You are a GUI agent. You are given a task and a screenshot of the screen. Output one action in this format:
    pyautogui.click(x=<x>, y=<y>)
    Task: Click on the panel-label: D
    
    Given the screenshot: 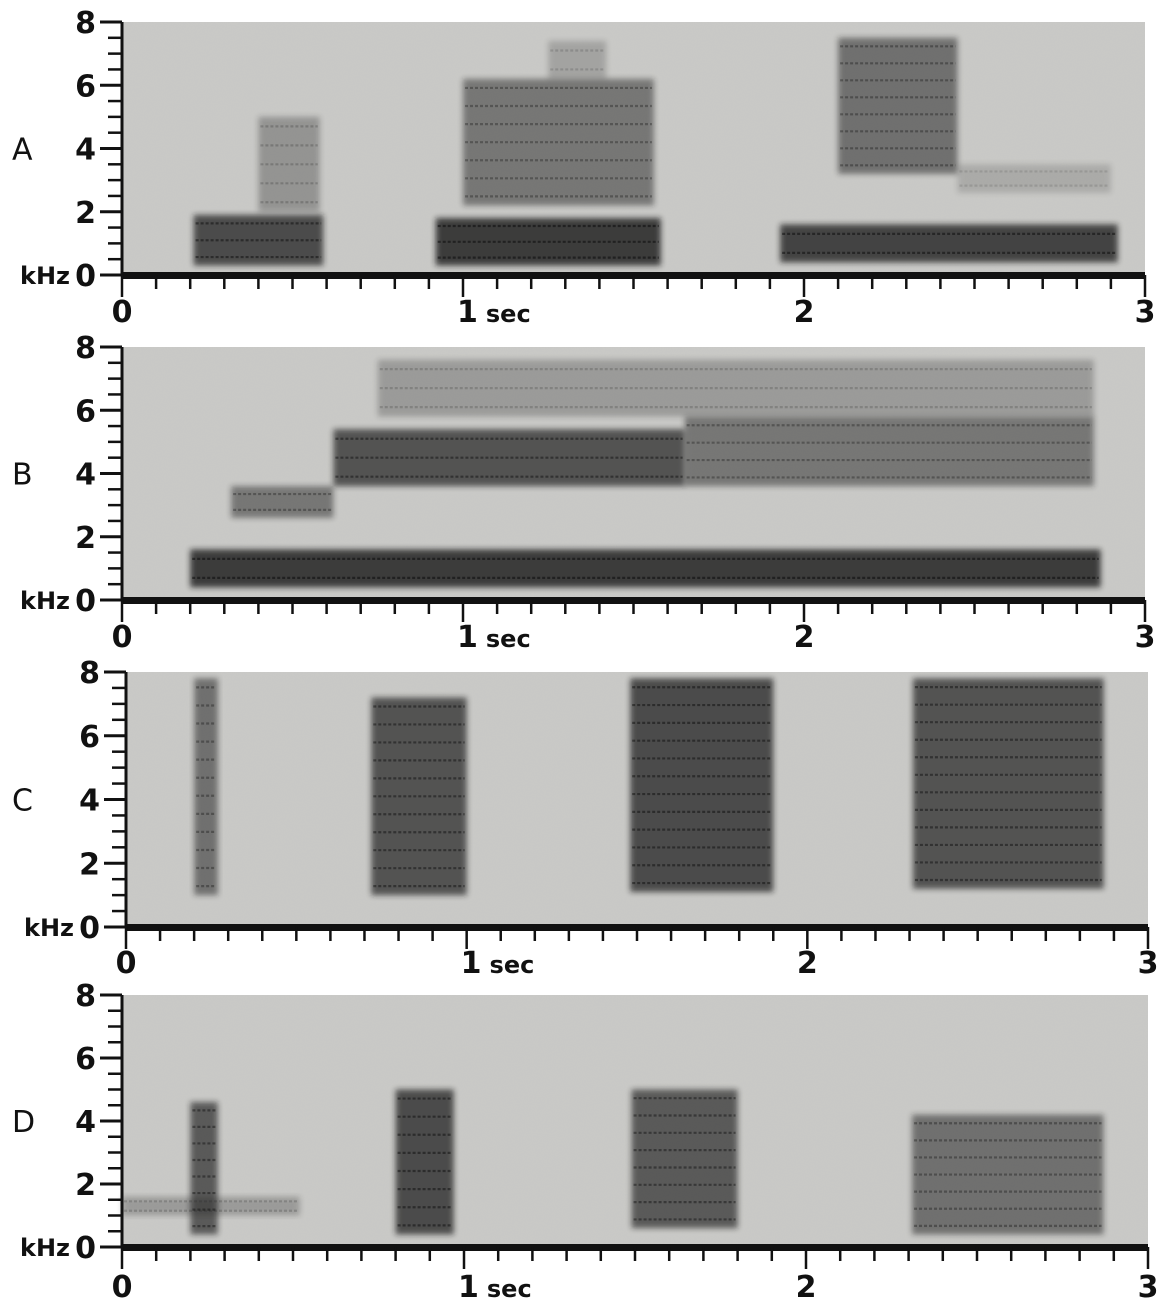 What is the action you would take?
    pyautogui.click(x=23, y=1122)
    